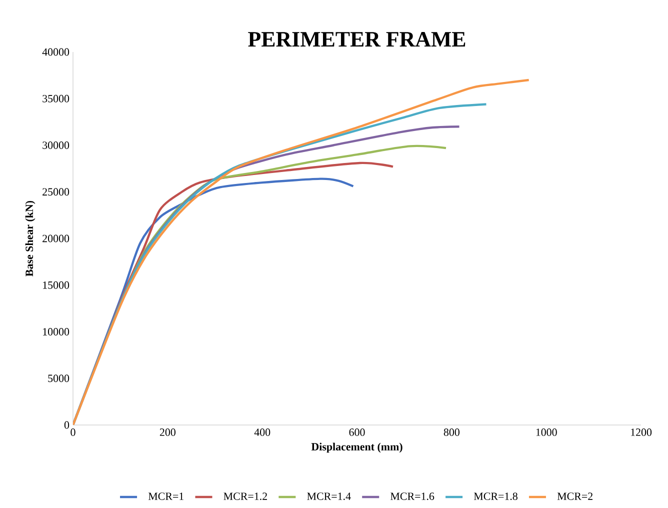  Describe the element at coordinates (56, 192) in the screenshot. I see `y-tick-label: 25000` at that location.